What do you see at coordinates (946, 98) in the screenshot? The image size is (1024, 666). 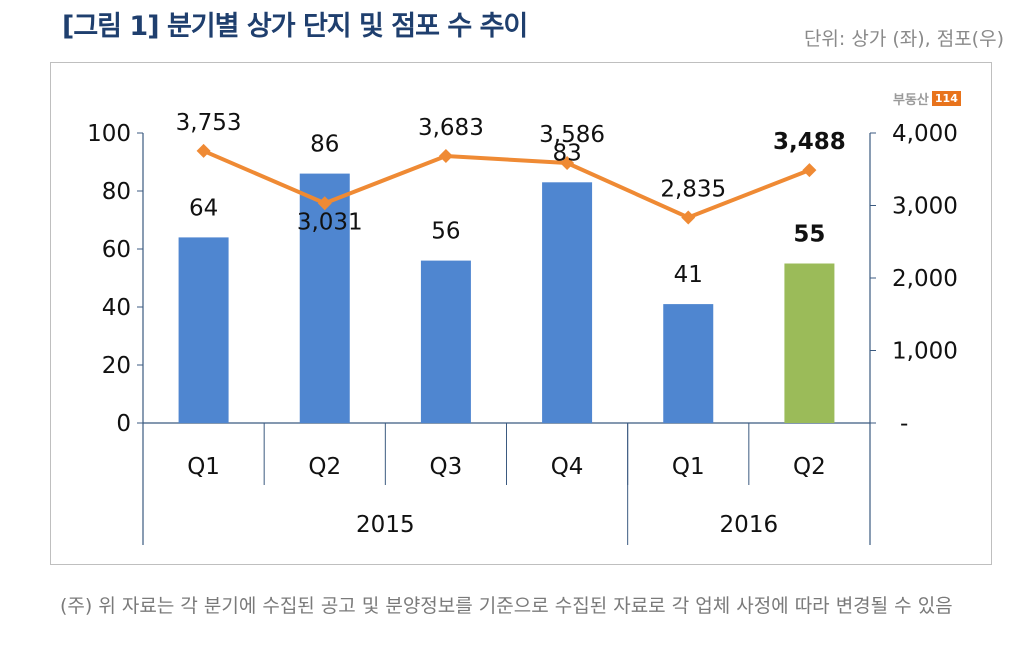 I see `logo-badge: 114` at bounding box center [946, 98].